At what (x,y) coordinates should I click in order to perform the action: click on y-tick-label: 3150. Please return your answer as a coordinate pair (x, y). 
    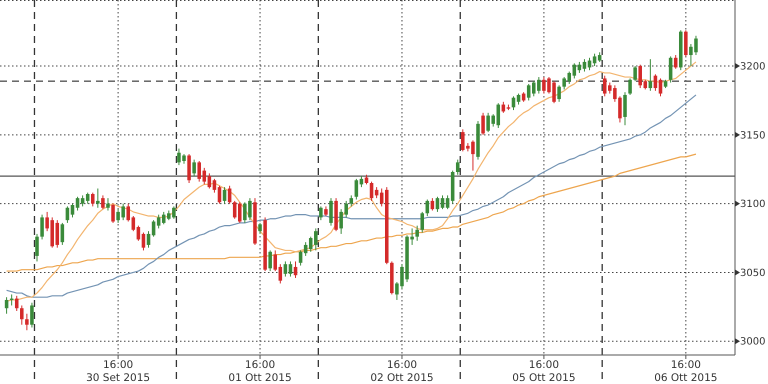
    Looking at the image, I should click on (753, 136).